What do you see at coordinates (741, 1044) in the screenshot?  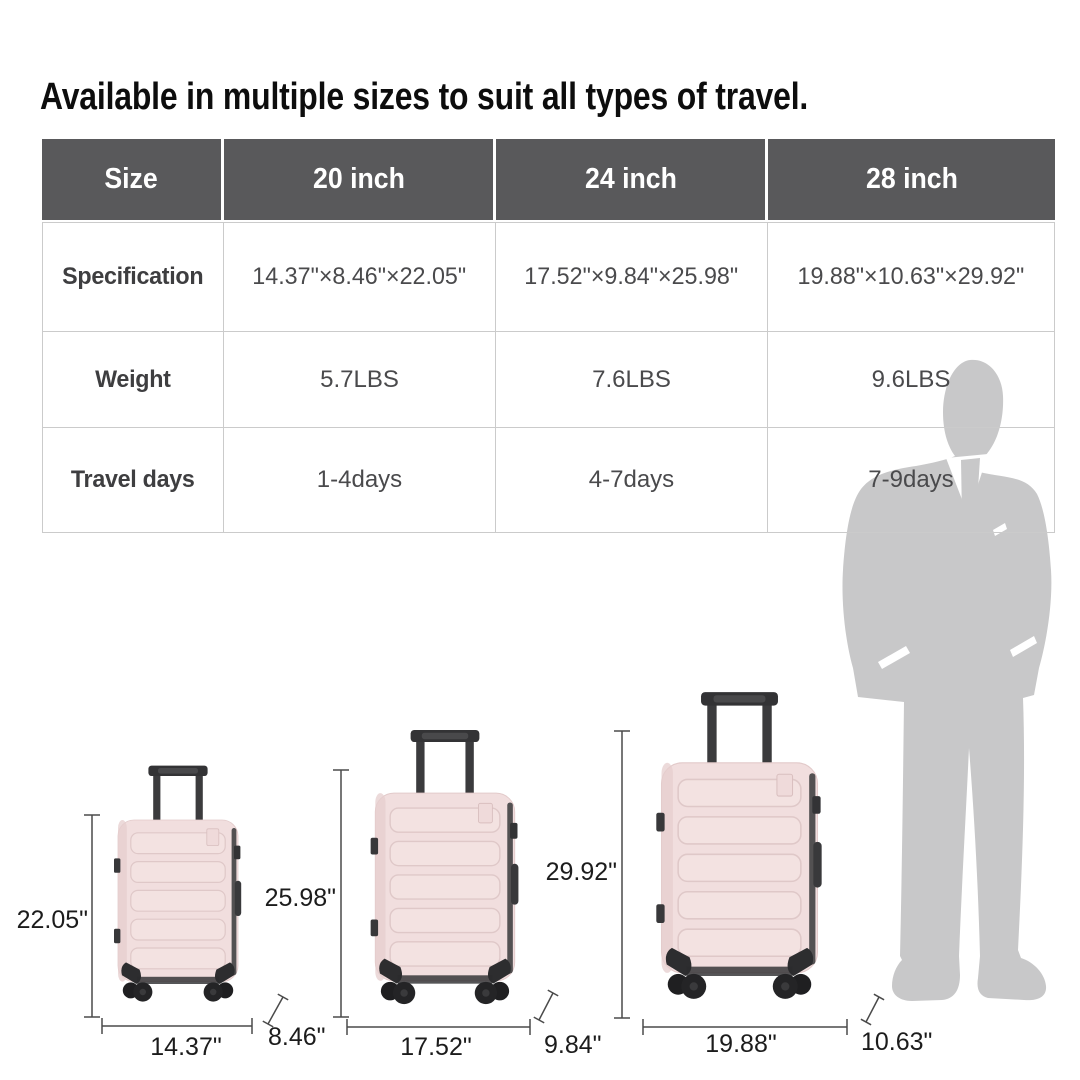 I see `dim-label-width-28: 19.88"` at bounding box center [741, 1044].